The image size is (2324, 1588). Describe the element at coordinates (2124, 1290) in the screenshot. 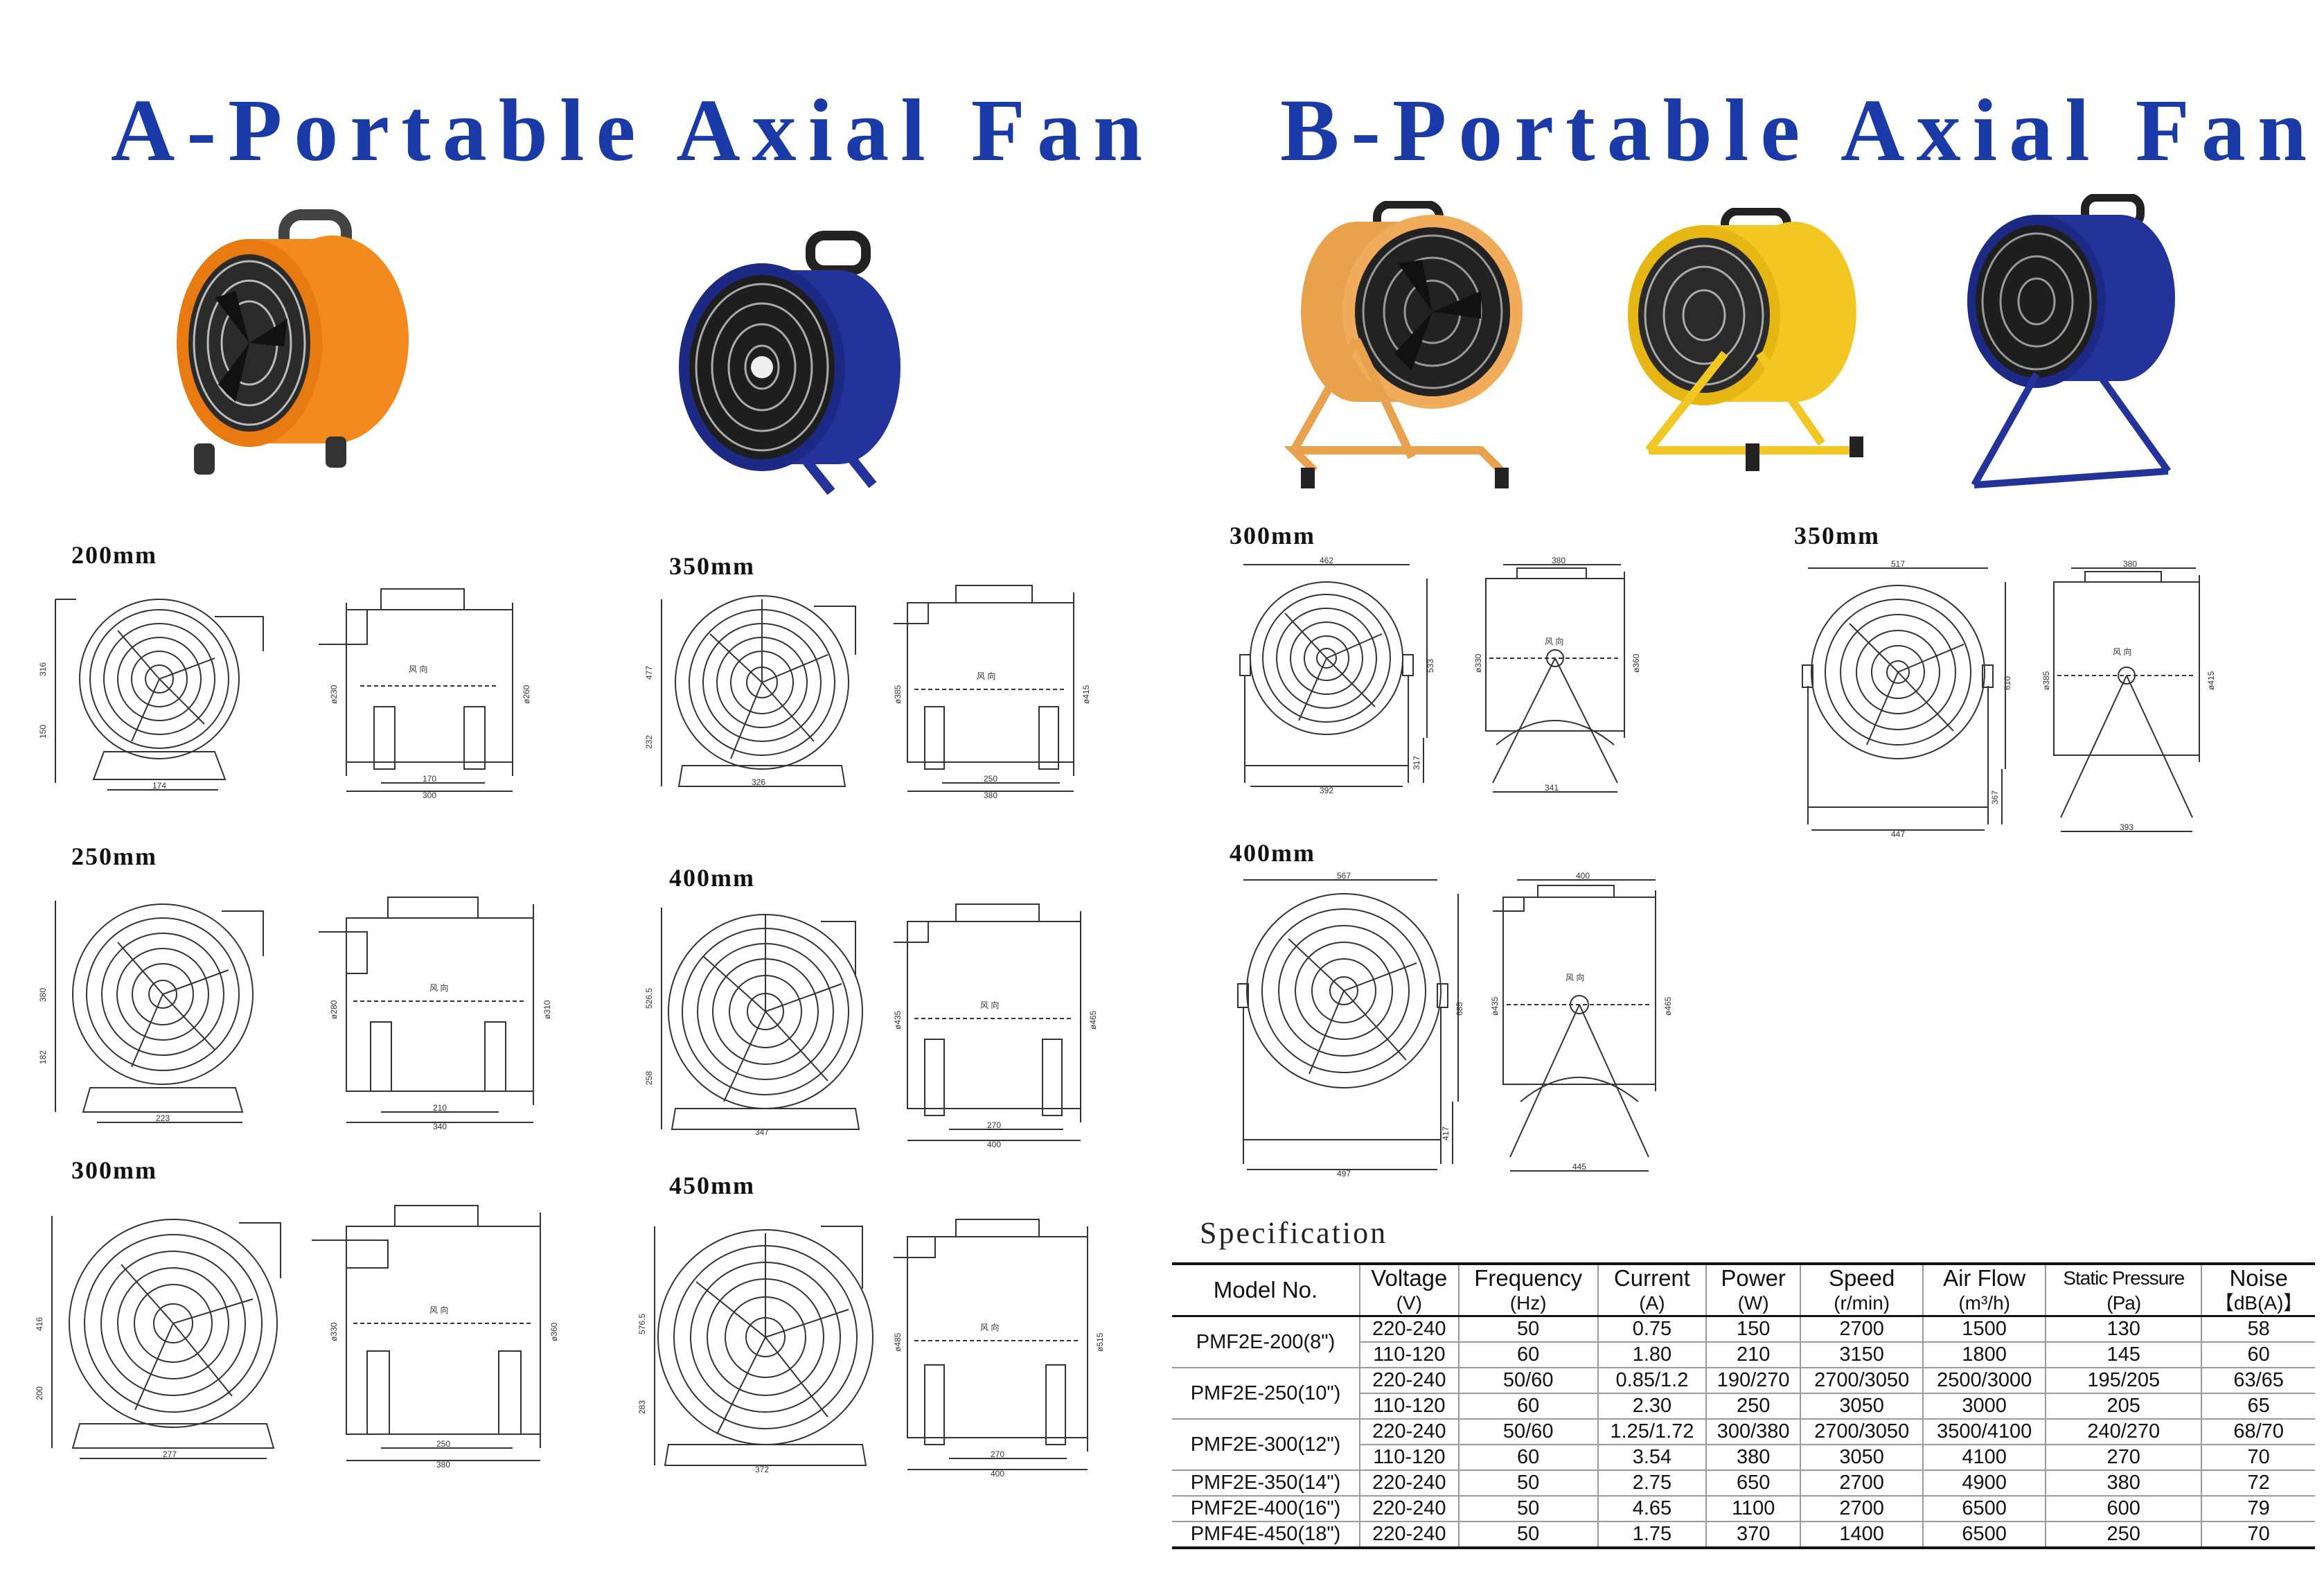

I see `spec-header-static-pressure: Static Pressure (Pa)` at that location.